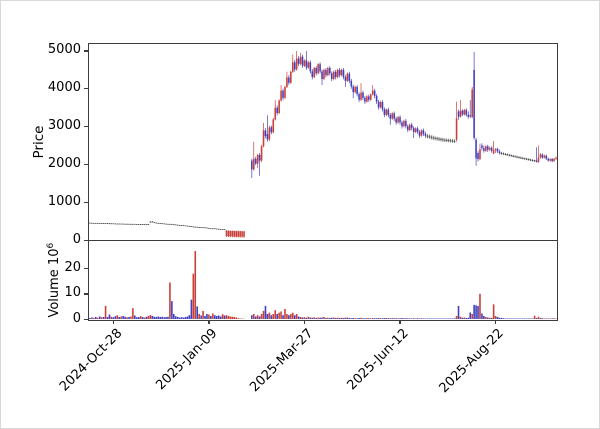  Describe the element at coordinates (323, 281) in the screenshot. I see `volume-panel` at that location.